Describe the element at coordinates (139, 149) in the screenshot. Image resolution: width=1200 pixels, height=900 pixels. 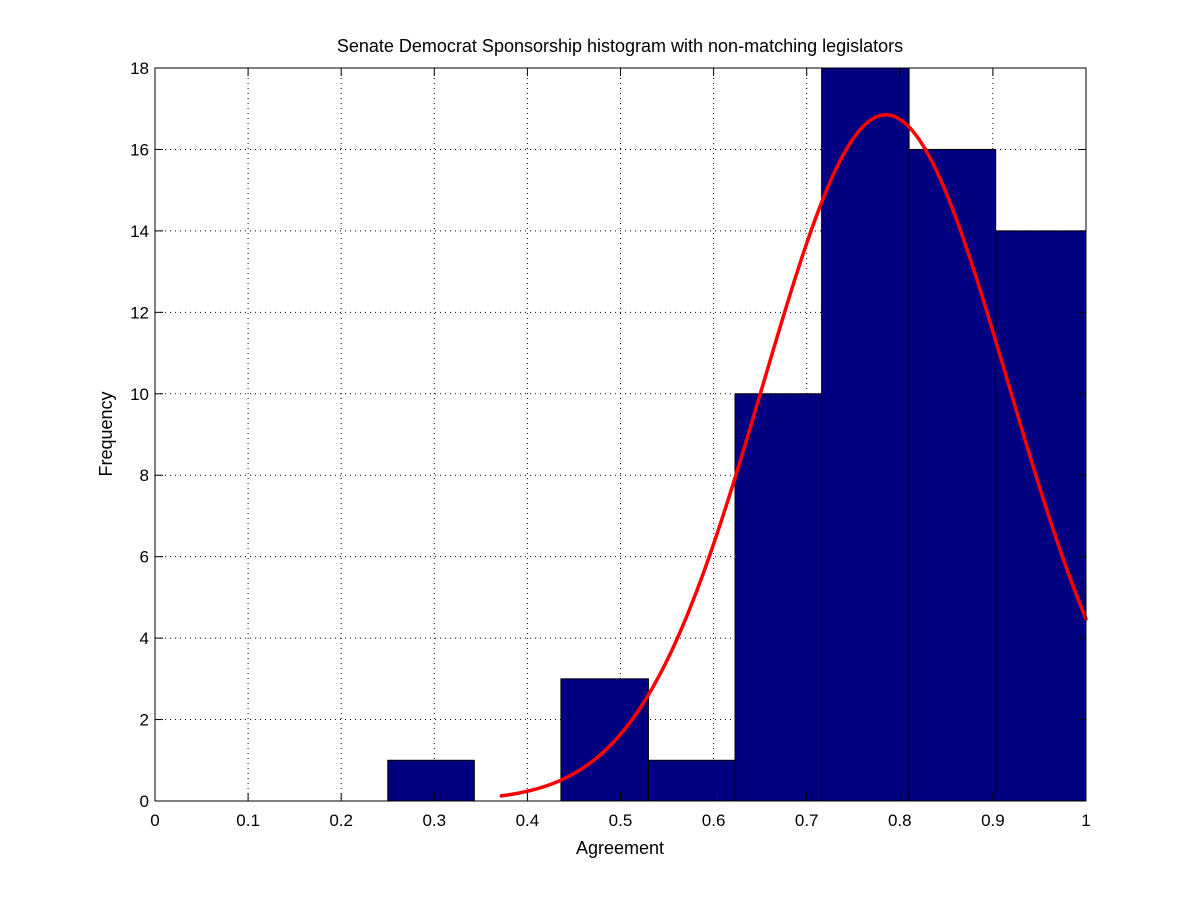
I see `y-tick-label: 16` at that location.